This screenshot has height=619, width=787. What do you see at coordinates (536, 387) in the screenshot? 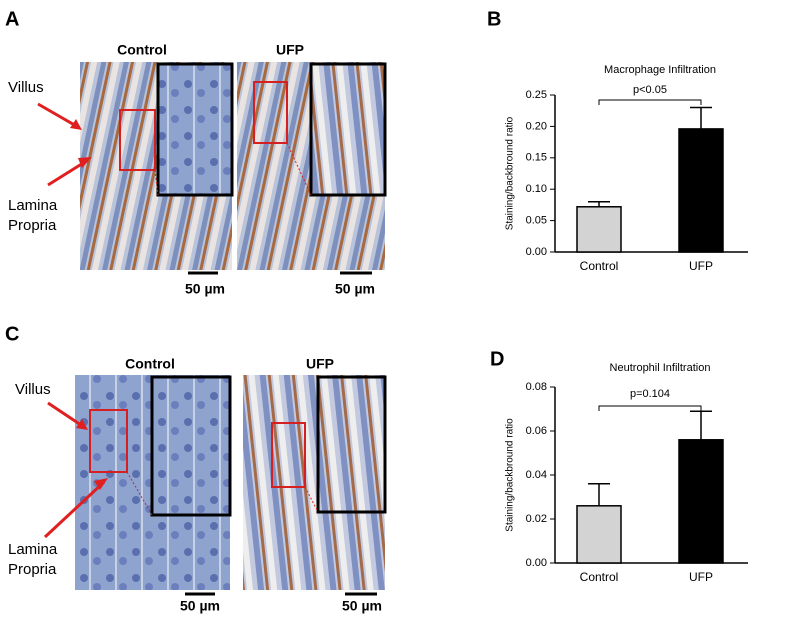
I see `y-tick-label: 0.08` at bounding box center [536, 387].